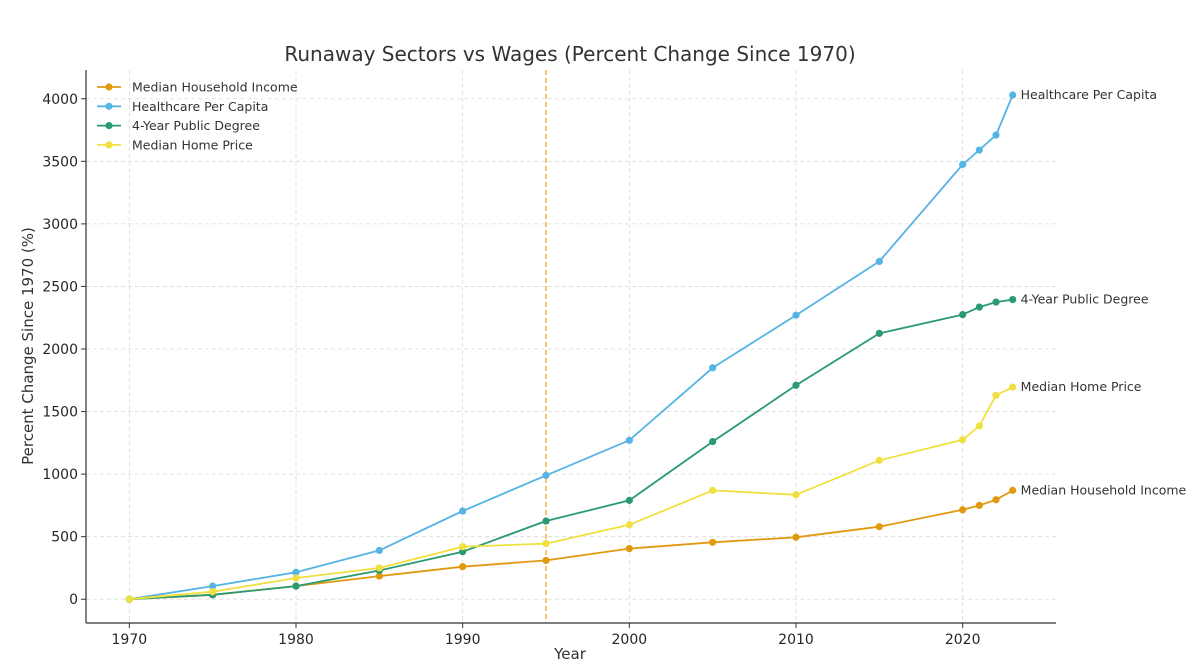  I want to click on legend-label: Median Household Income, so click(215, 87).